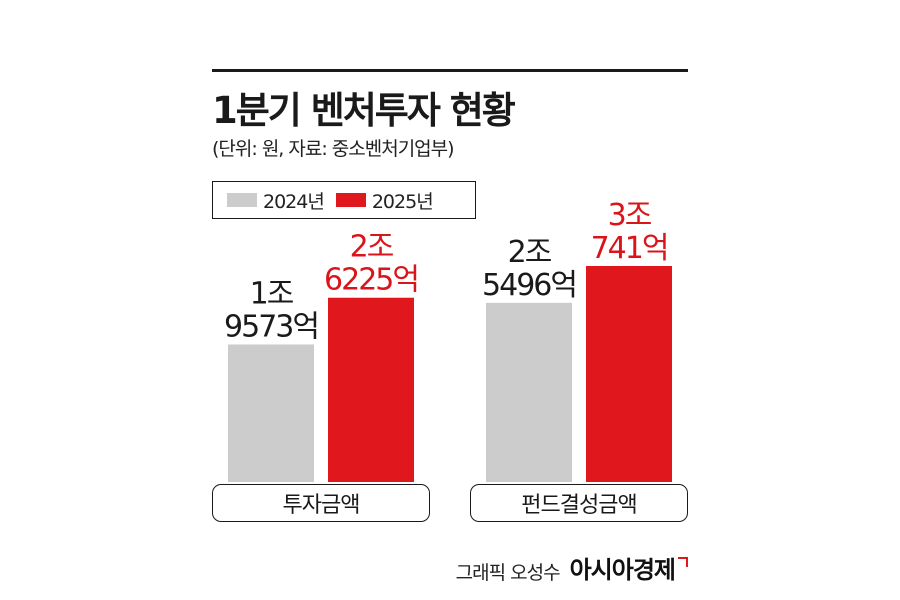 The height and width of the screenshot is (600, 900). I want to click on chart-title: 1분기 벤처투자 현황, so click(364, 110).